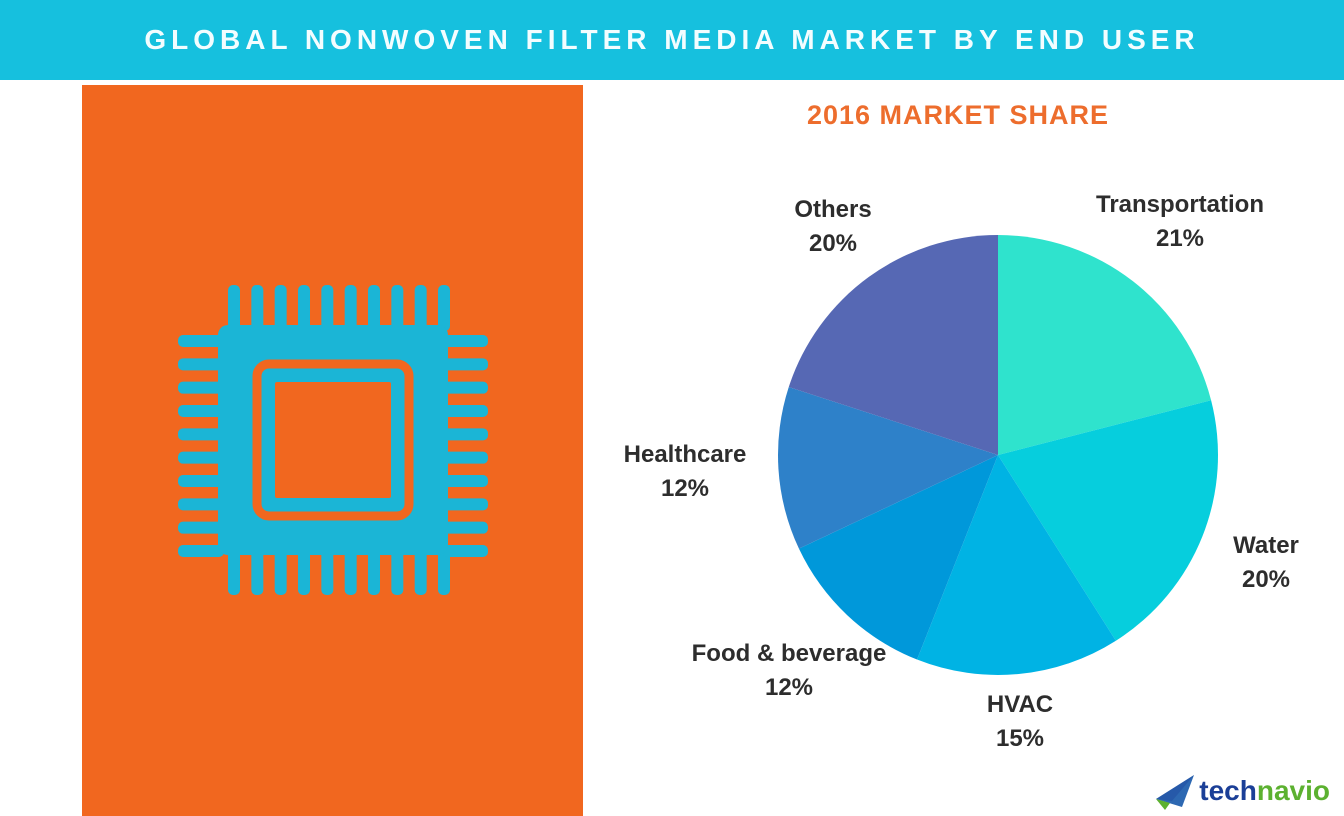  What do you see at coordinates (833, 209) in the screenshot?
I see `label-others-name: Others` at bounding box center [833, 209].